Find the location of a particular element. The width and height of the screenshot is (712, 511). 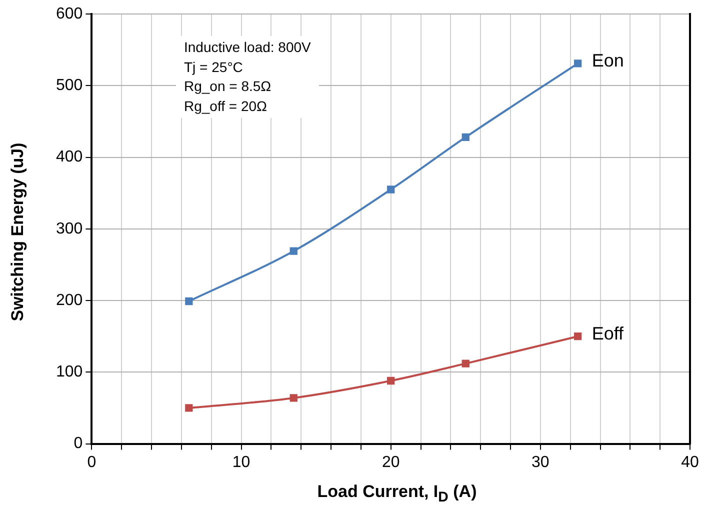

x-tick-label: 40 is located at coordinates (690, 462).